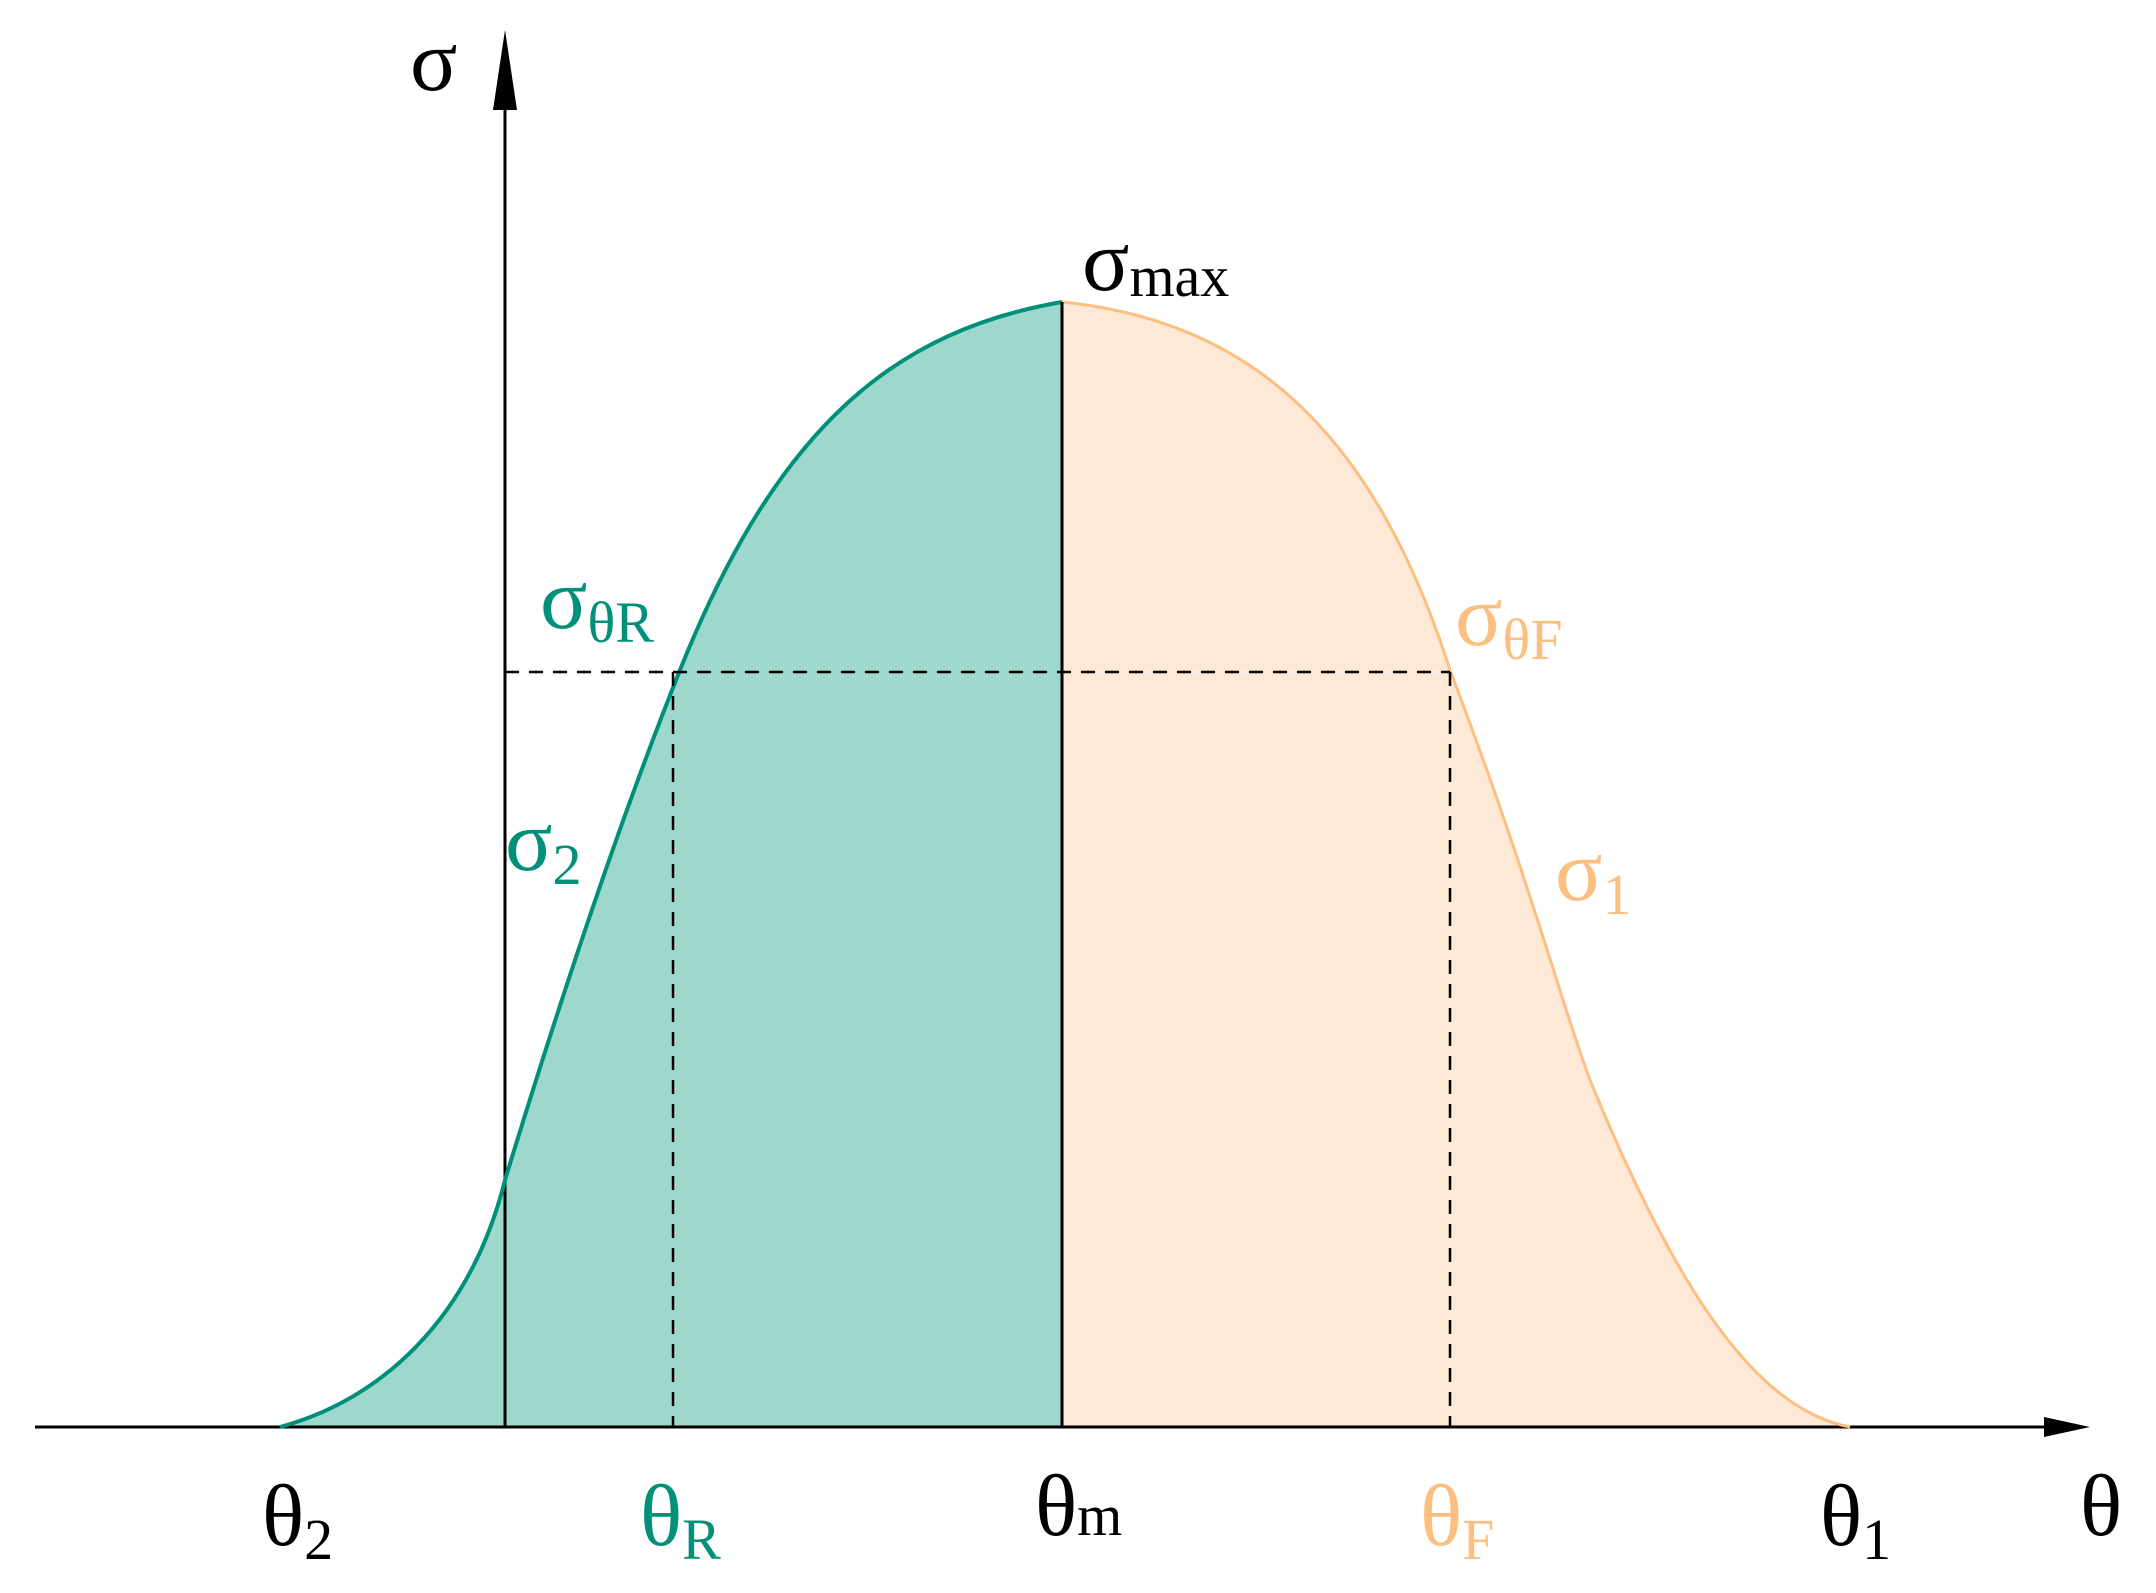 Image resolution: width=2156 pixels, height=1593 pixels. What do you see at coordinates (433, 61) in the screenshot?
I see `y-axis-label: σ` at bounding box center [433, 61].